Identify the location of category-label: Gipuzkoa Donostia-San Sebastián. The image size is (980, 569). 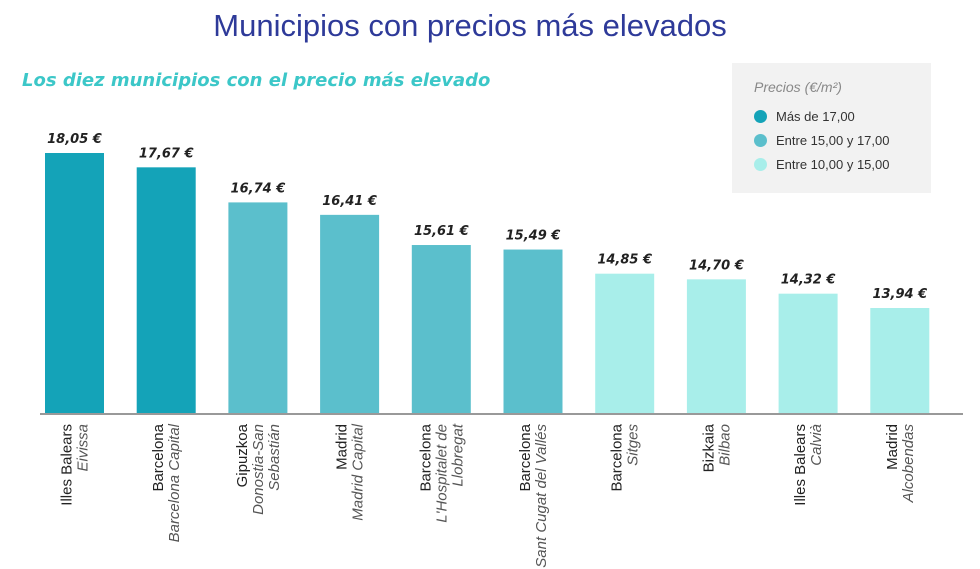
(258, 469).